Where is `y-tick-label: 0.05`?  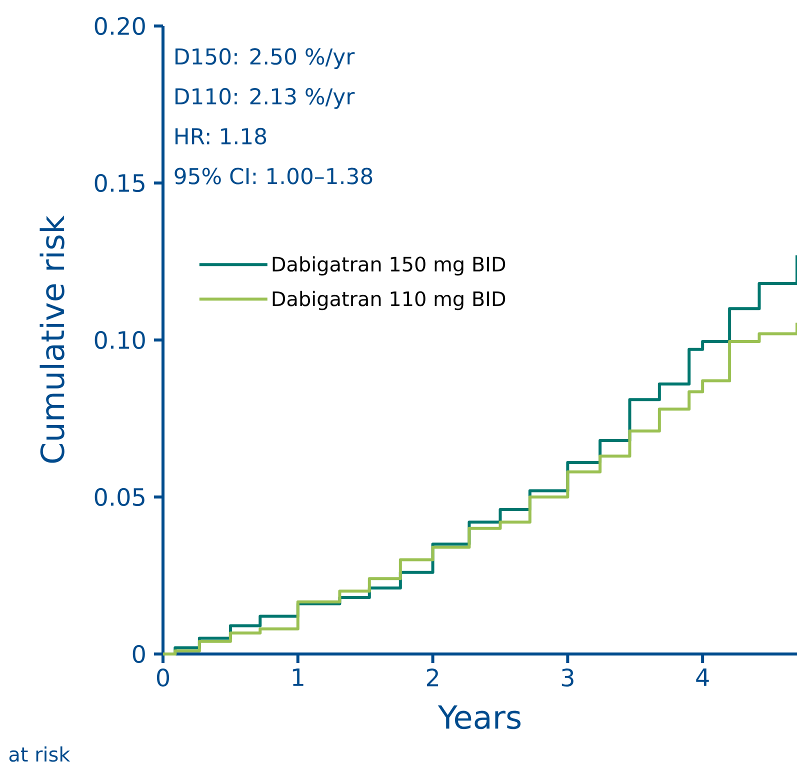
y-tick-label: 0.05 is located at coordinates (119, 497).